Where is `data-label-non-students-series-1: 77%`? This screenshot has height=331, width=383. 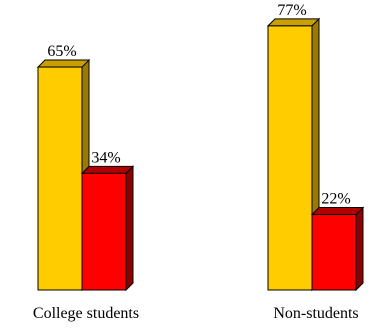 data-label-non-students-series-1: 77% is located at coordinates (291, 10).